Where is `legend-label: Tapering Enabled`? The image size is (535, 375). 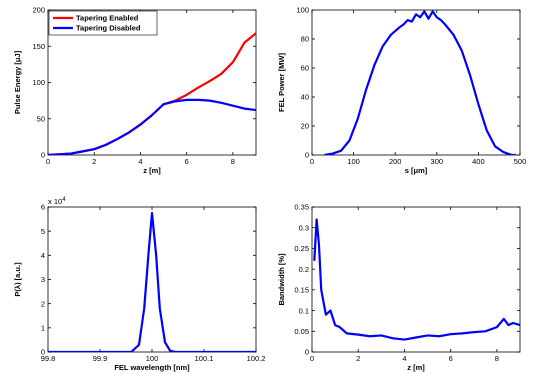
legend-label: Tapering Enabled is located at coordinates (107, 18).